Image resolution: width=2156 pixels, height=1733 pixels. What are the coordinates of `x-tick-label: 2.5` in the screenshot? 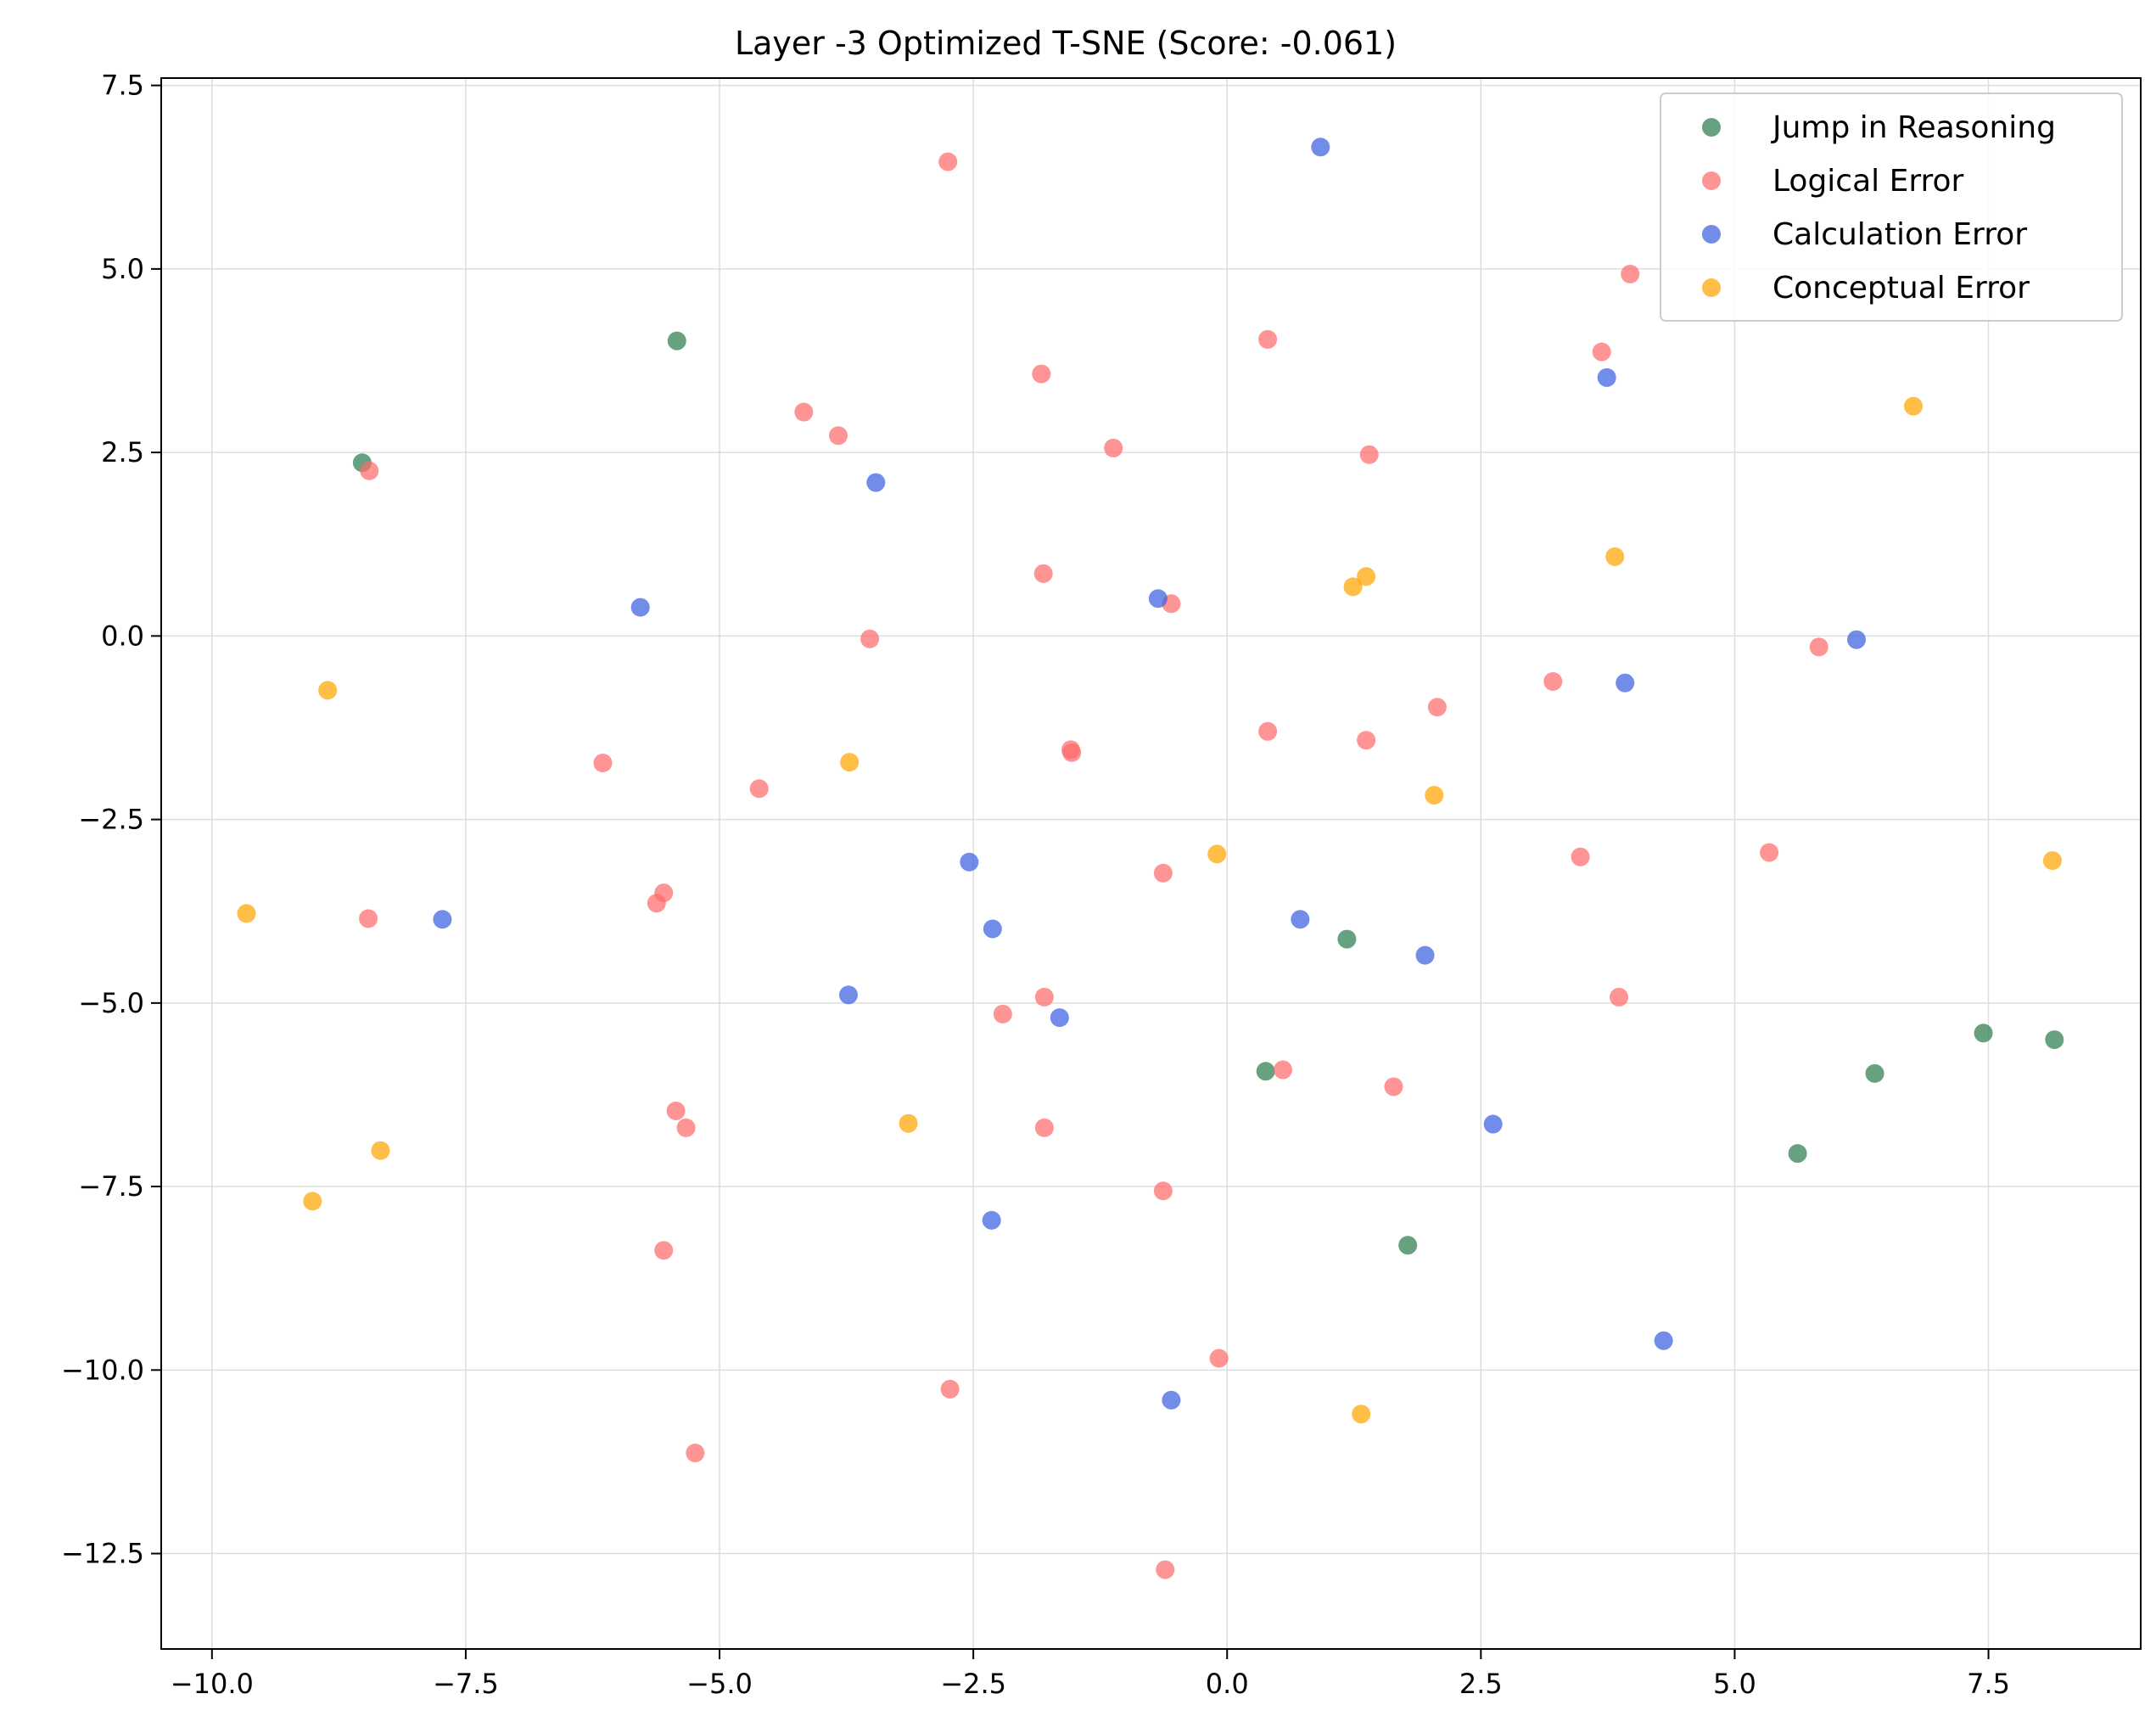 It's located at (1481, 1684).